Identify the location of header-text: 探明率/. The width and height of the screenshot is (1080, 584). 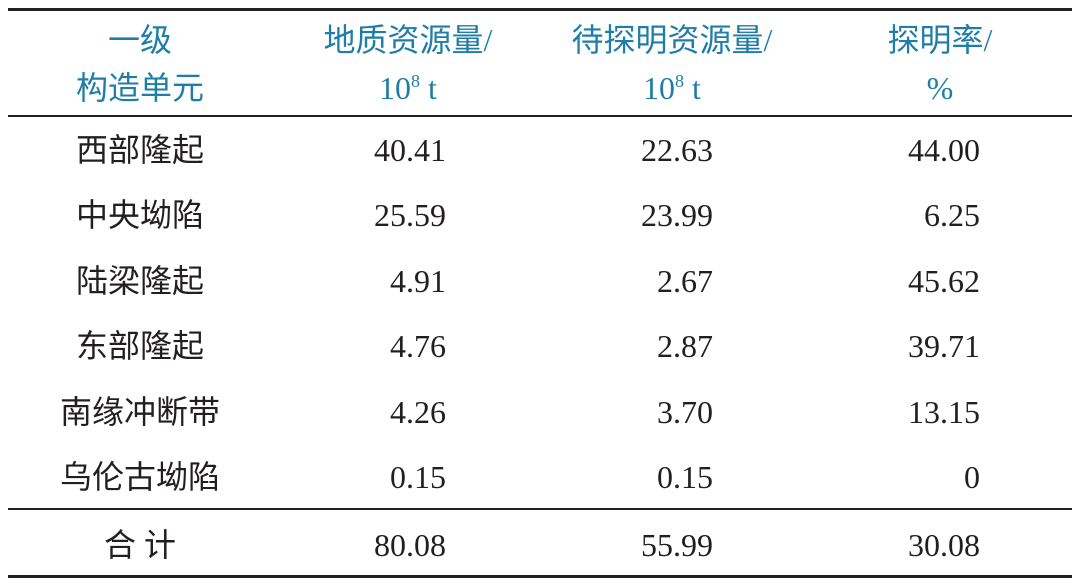
(940, 40).